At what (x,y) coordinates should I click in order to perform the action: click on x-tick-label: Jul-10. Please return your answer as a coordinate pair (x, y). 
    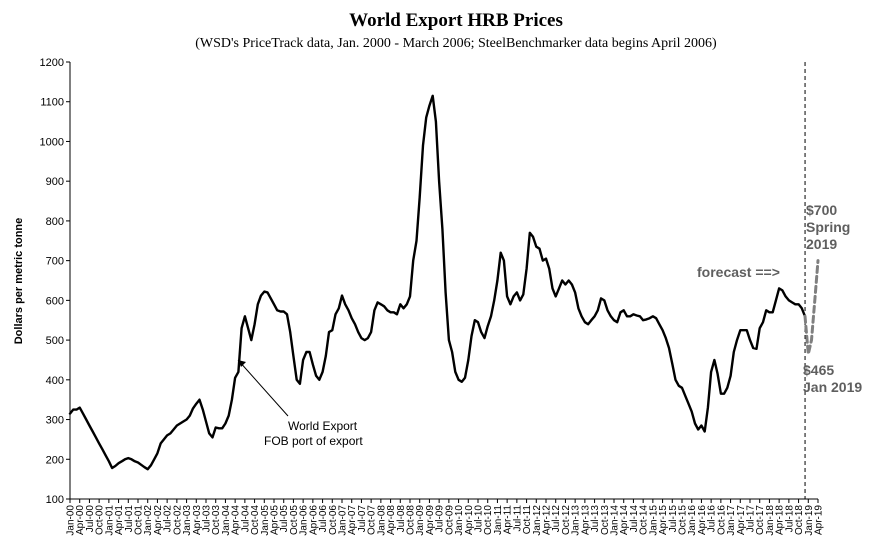
    Looking at the image, I should click on (479, 519).